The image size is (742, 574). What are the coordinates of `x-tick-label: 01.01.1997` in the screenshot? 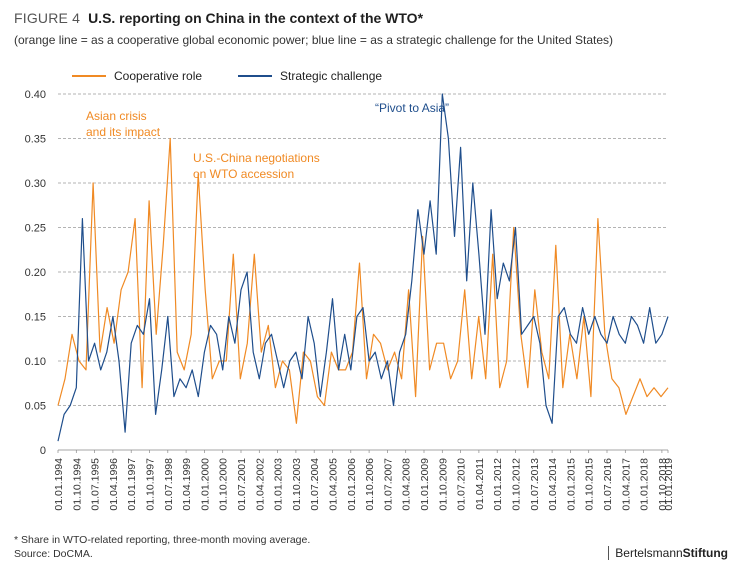 It's located at (132, 484).